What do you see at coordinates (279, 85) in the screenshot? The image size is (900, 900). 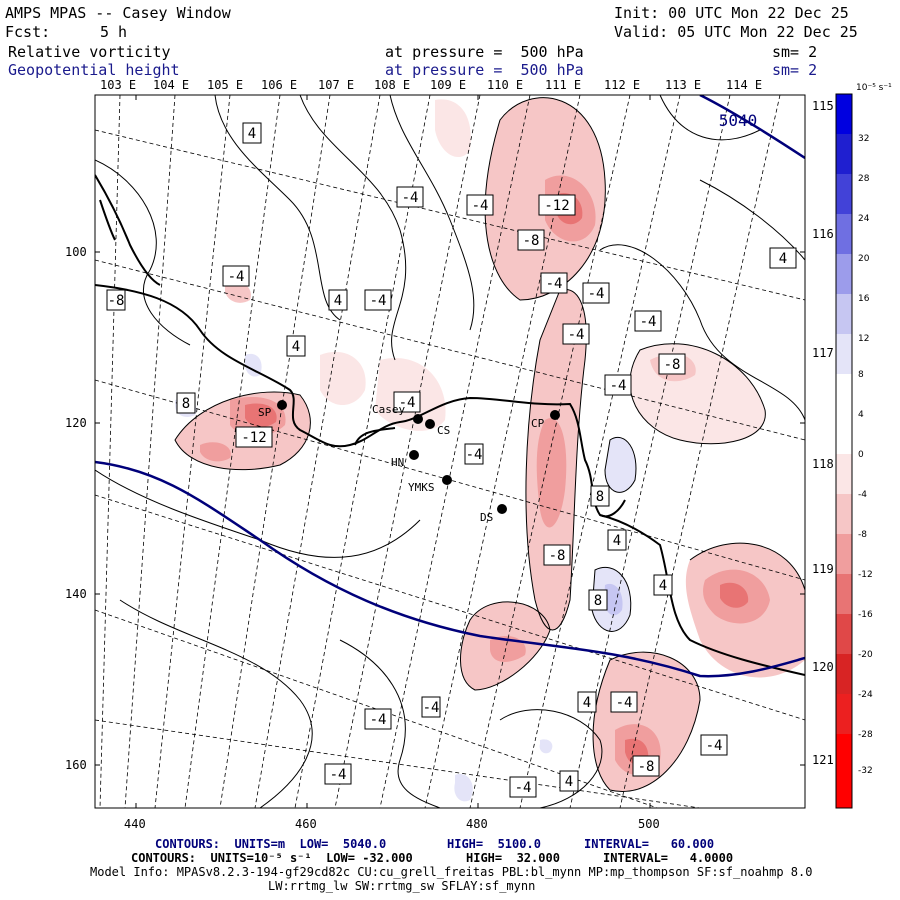 I see `lon-label: 106 E` at bounding box center [279, 85].